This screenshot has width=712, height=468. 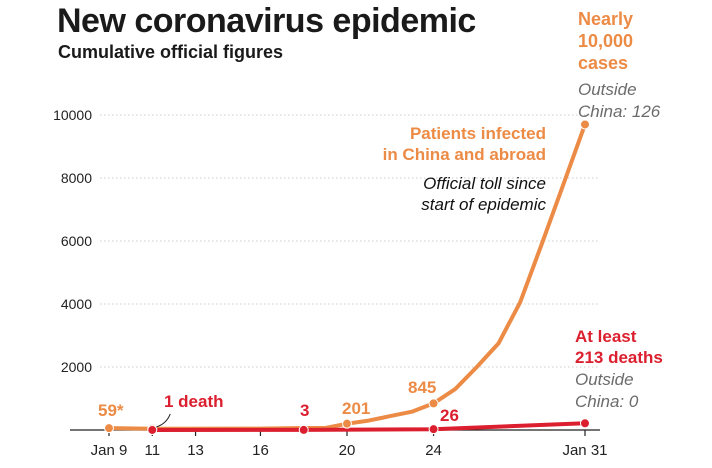 What do you see at coordinates (478, 133) in the screenshot?
I see `annotation-line: Patients infected` at bounding box center [478, 133].